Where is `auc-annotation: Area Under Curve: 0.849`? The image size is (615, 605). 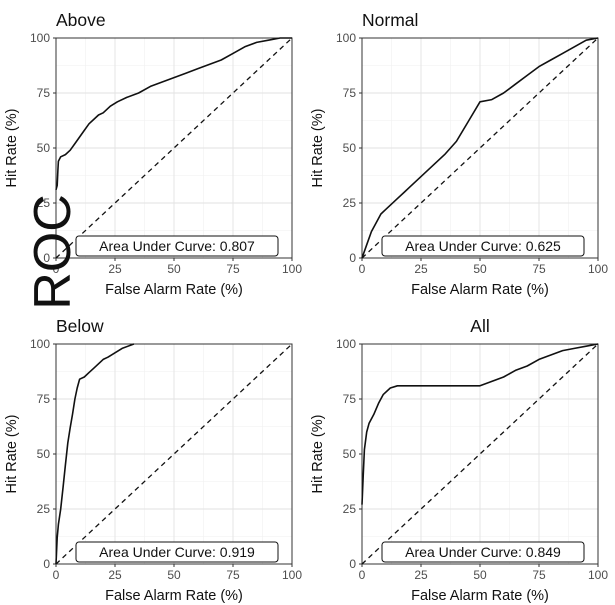 auc-annotation: Area Under Curve: 0.849 is located at coordinates (483, 552).